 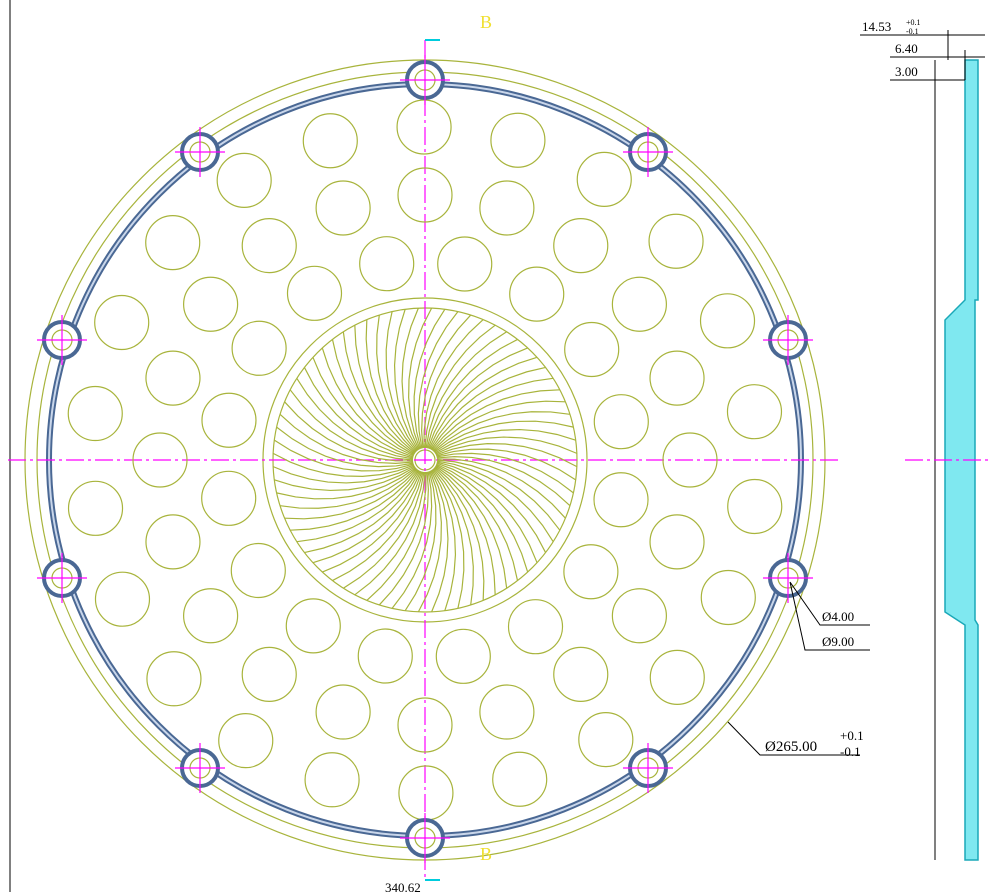 I want to click on dim-text: Ø265.00, so click(x=791, y=747).